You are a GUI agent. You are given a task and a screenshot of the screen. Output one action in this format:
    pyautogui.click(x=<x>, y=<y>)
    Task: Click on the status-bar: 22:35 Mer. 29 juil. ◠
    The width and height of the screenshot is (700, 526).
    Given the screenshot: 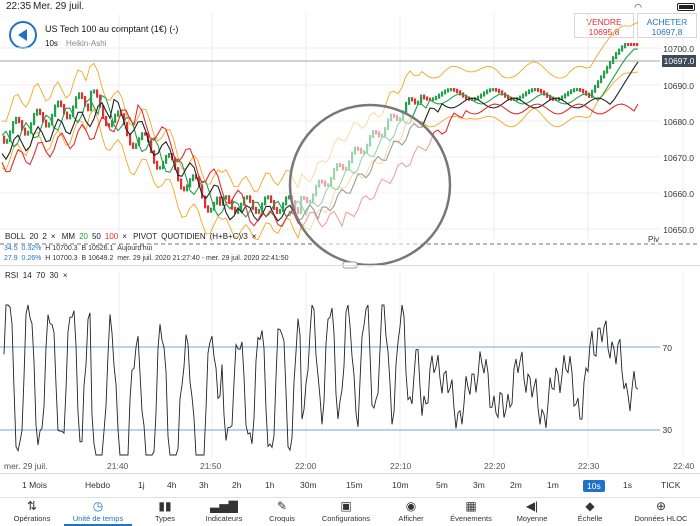 What is the action you would take?
    pyautogui.click(x=350, y=7)
    